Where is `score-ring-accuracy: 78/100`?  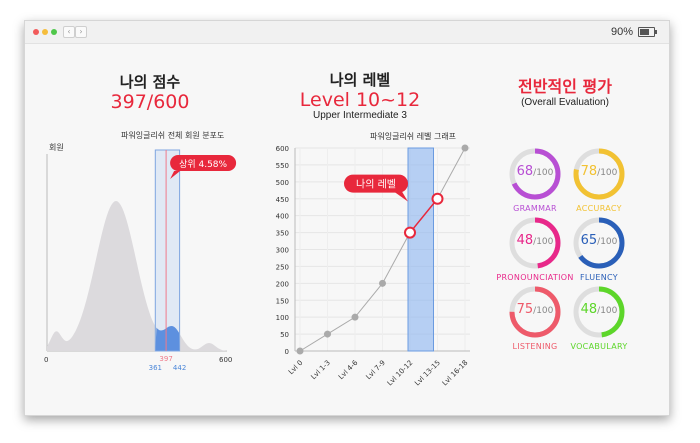
score-ring-accuracy: 78/100 is located at coordinates (599, 174).